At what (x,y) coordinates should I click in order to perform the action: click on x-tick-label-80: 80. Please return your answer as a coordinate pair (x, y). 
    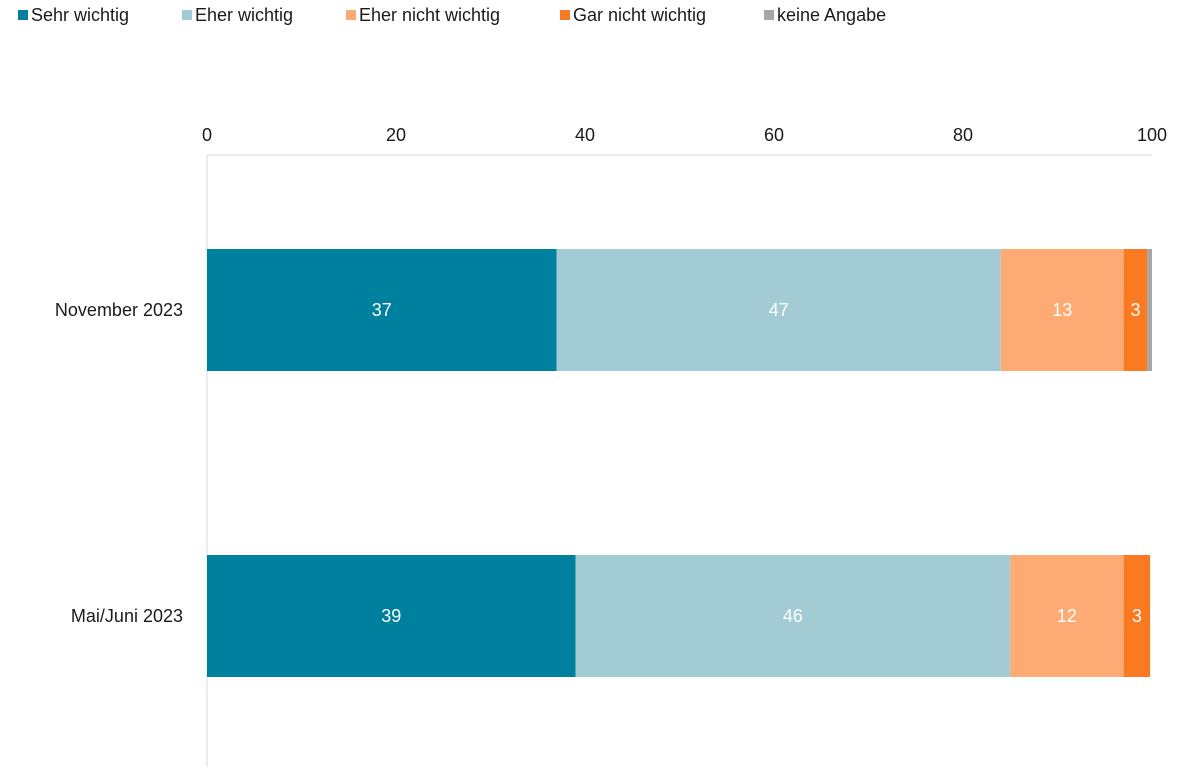
    Looking at the image, I should click on (963, 135).